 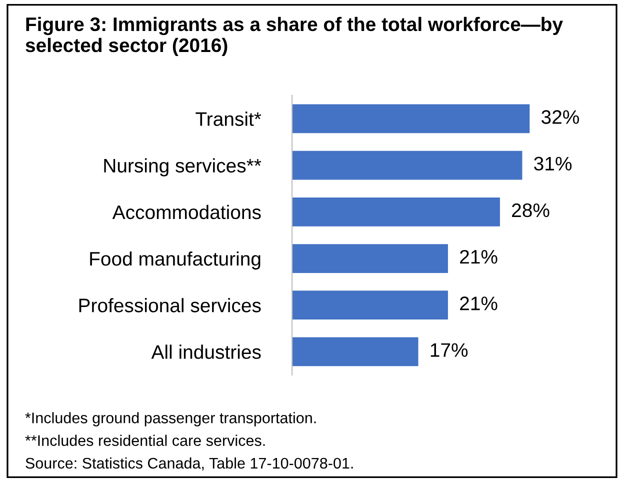 I want to click on y-tick-label: Food manufacturing, so click(x=175, y=260).